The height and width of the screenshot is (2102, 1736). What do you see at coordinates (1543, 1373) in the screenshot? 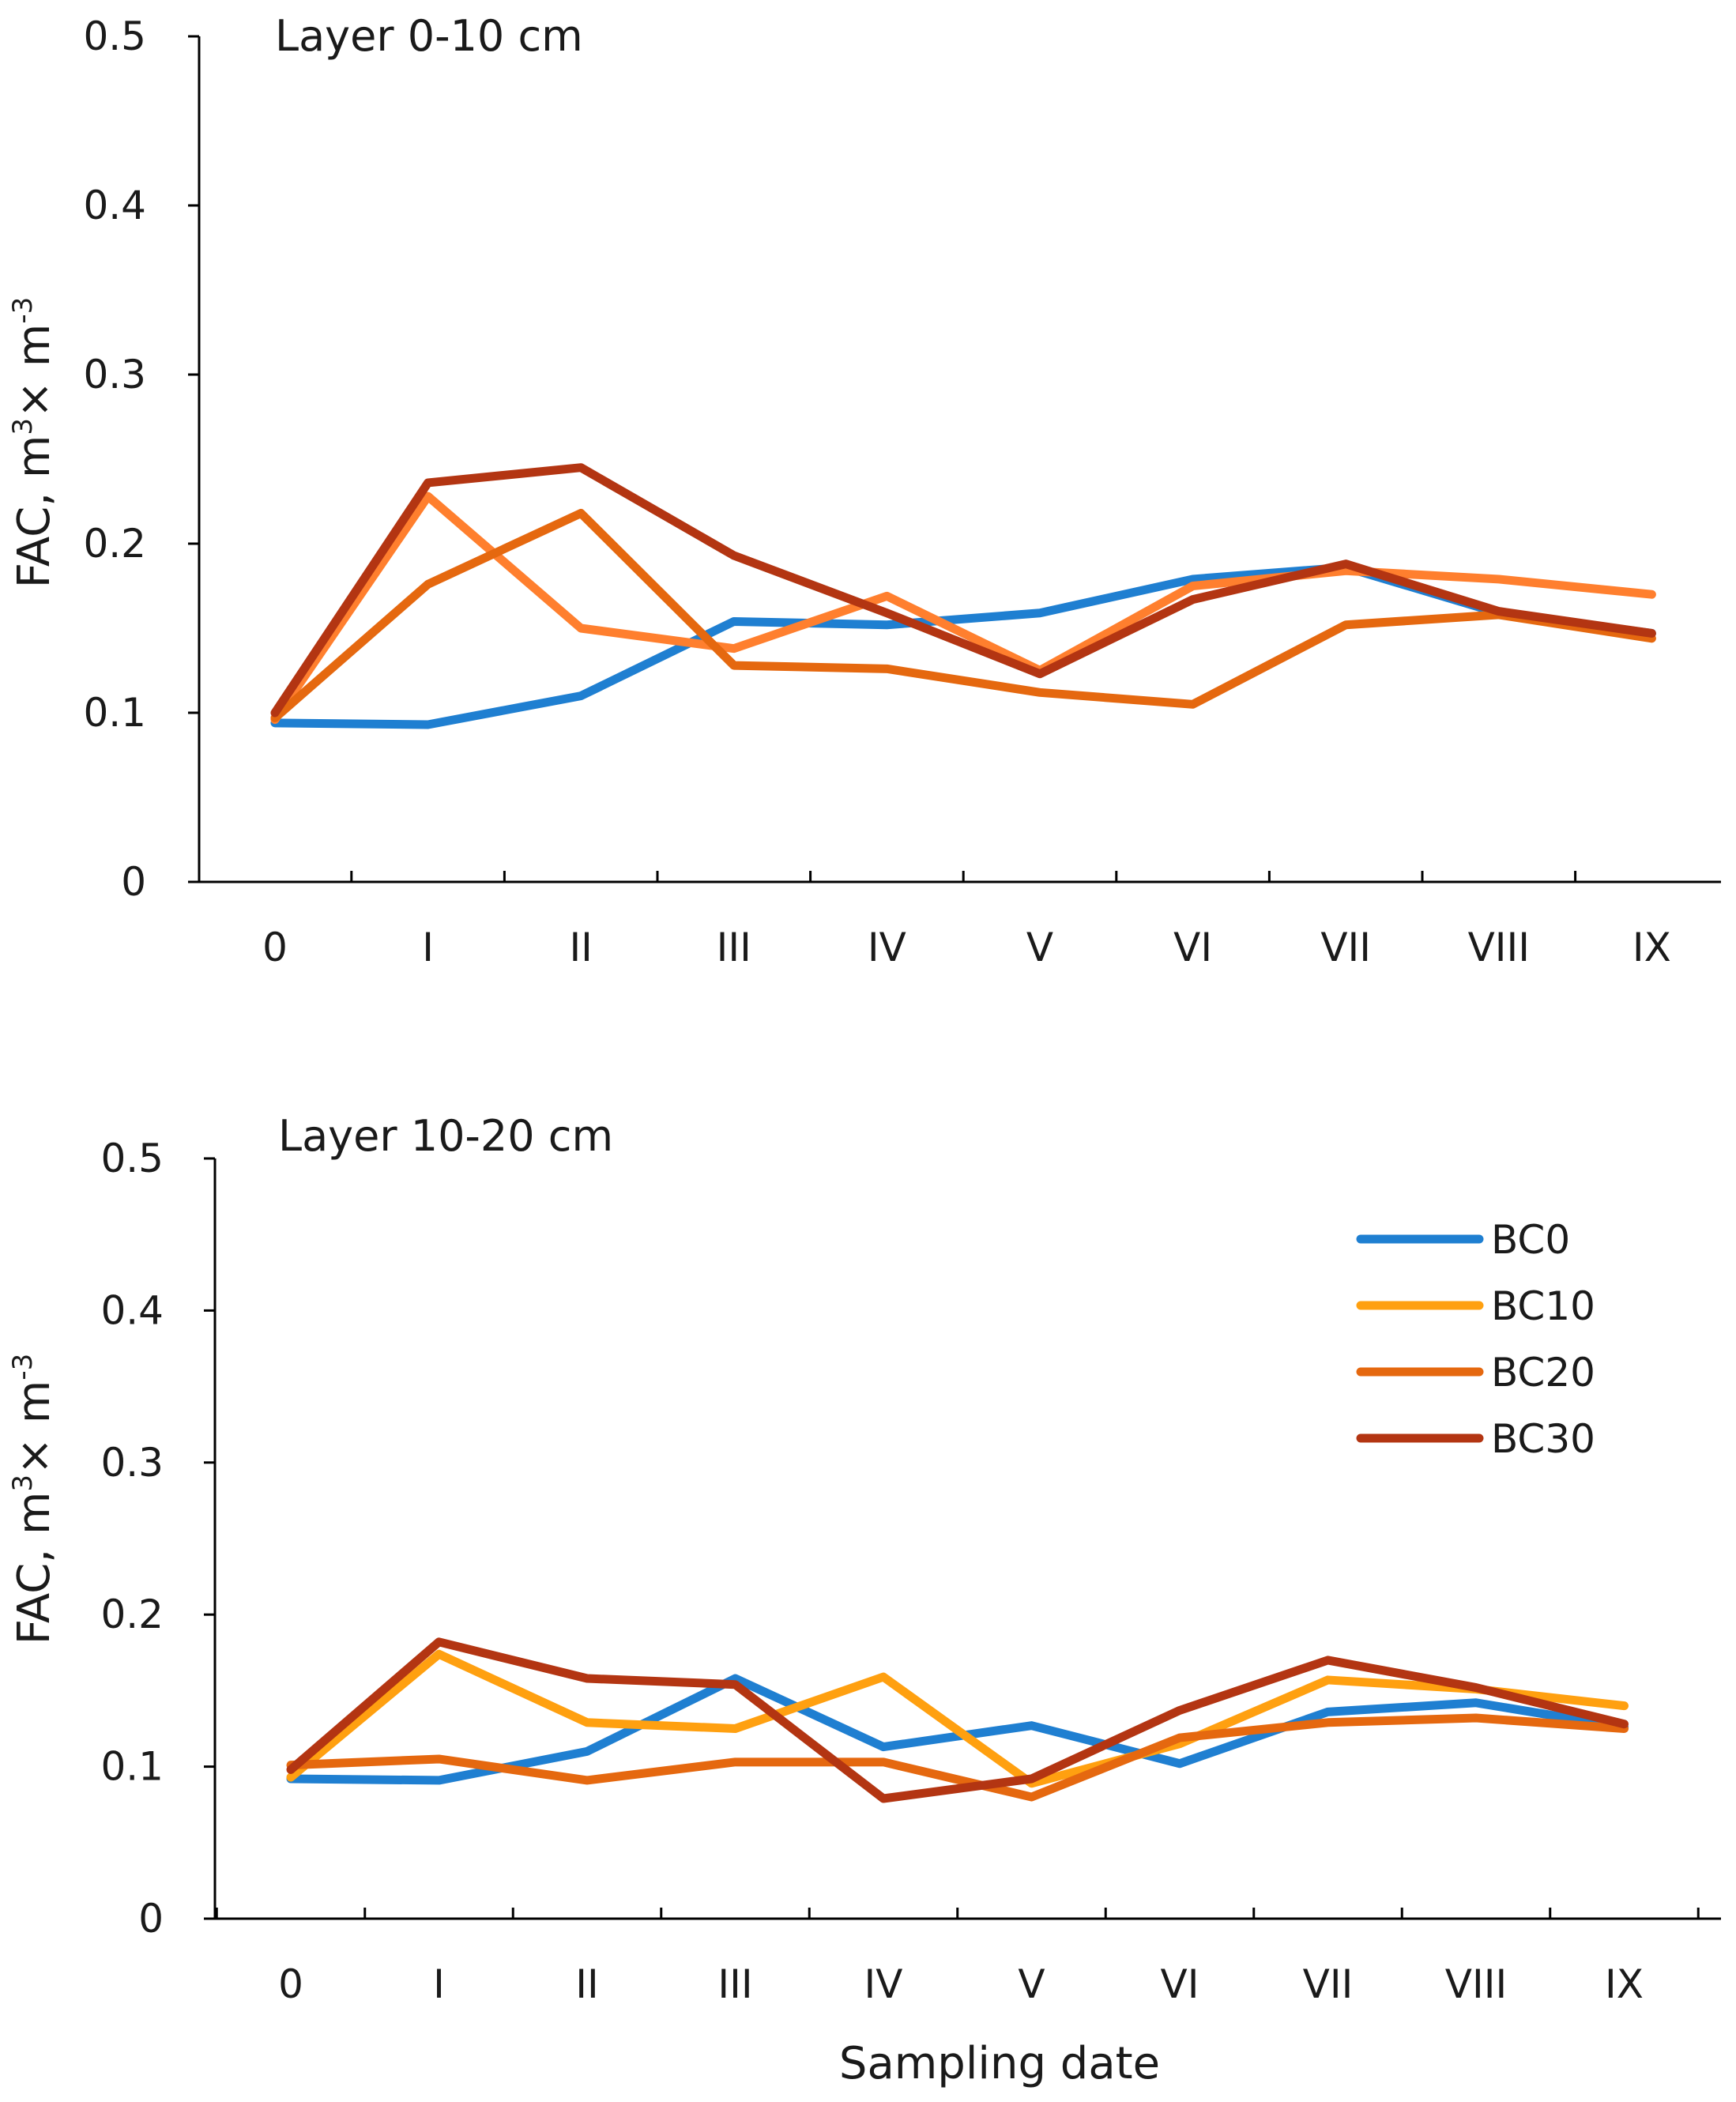
I see `legend-label-bc20: BC20` at bounding box center [1543, 1373].